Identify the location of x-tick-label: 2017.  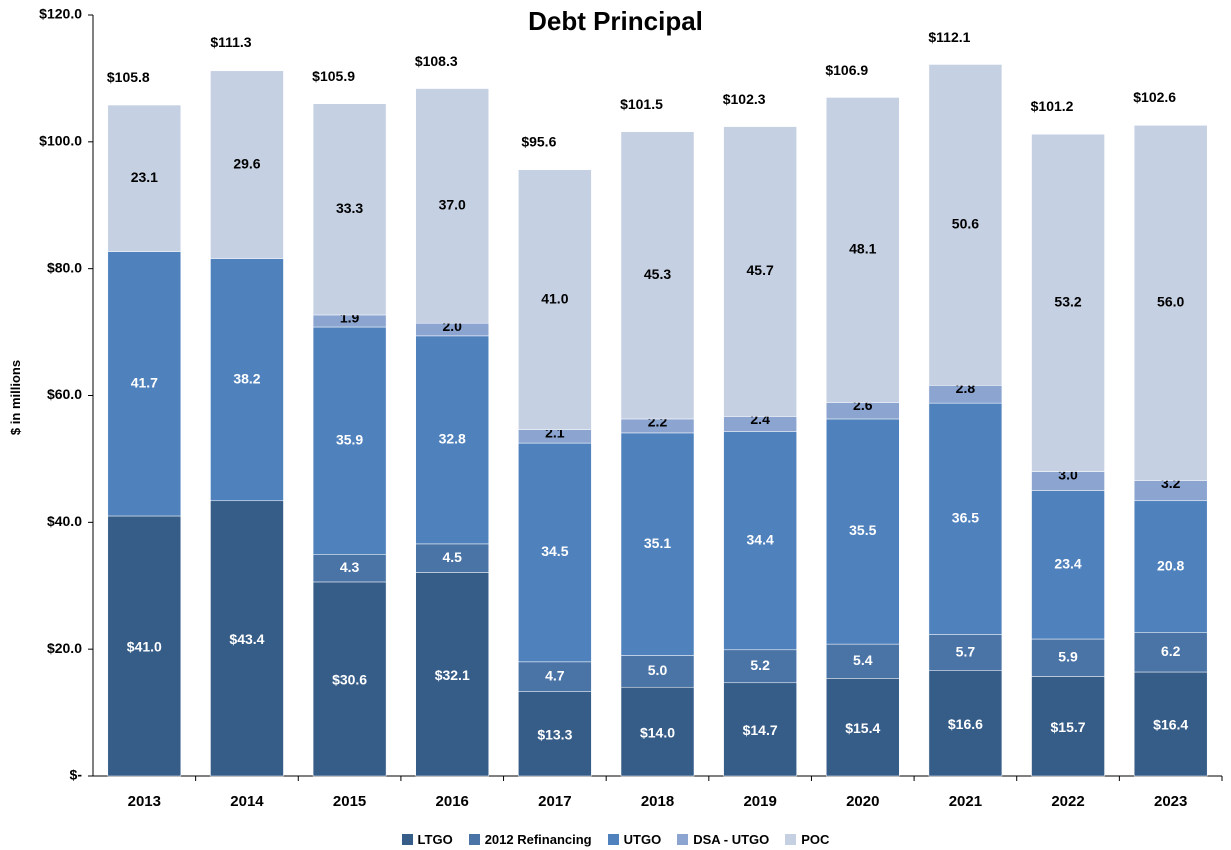
(554, 801).